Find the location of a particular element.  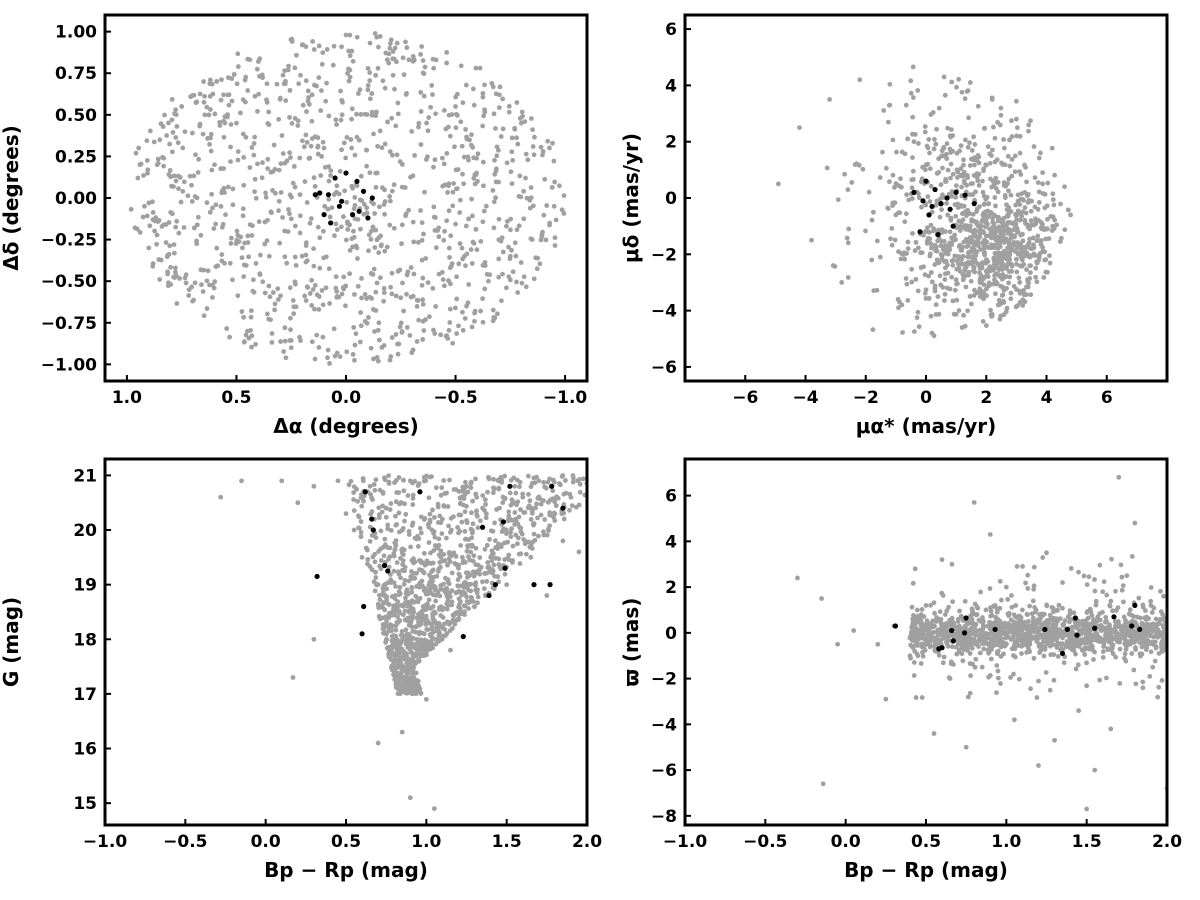

y-tick-label: 2 is located at coordinates (671, 143).